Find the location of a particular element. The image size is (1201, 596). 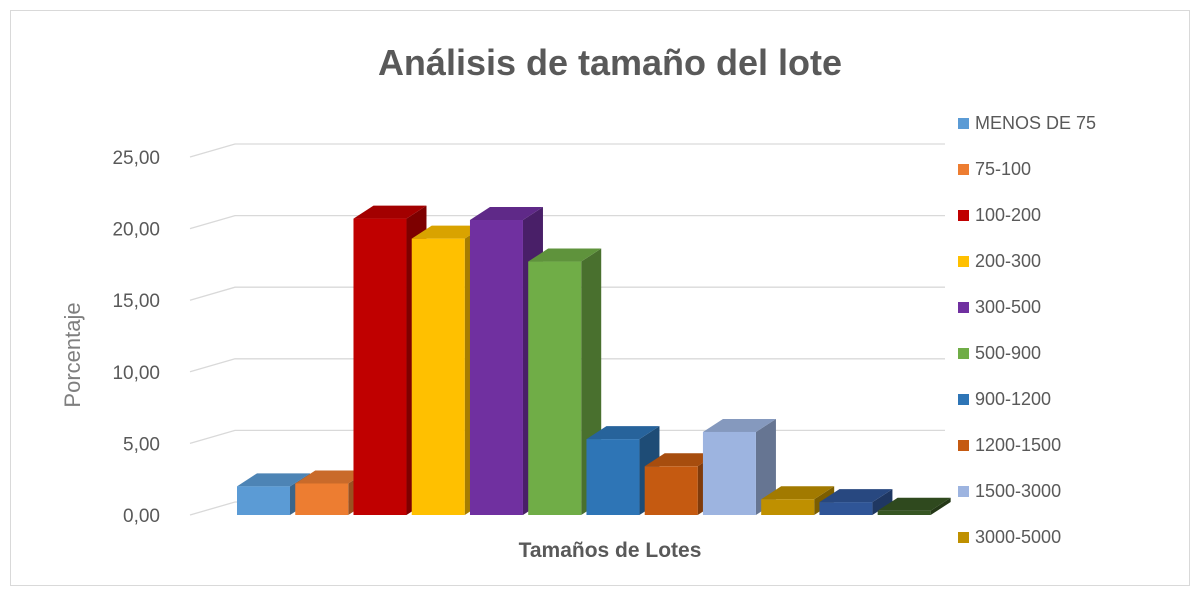

y-tick-label: 5,00 is located at coordinates (141, 444).